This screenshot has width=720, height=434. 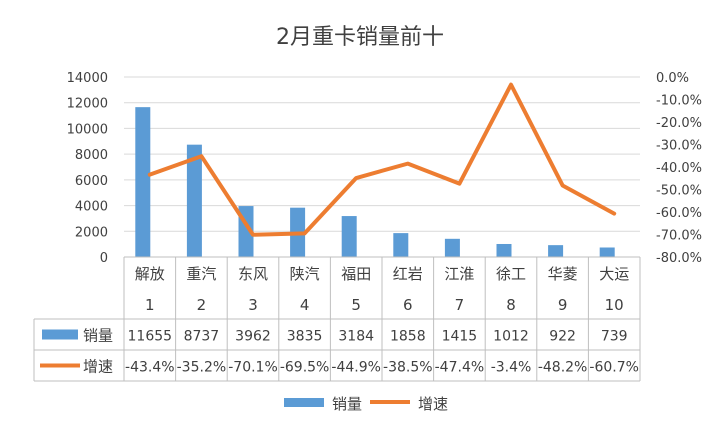 I want to click on table-value: 8737, so click(x=202, y=337).